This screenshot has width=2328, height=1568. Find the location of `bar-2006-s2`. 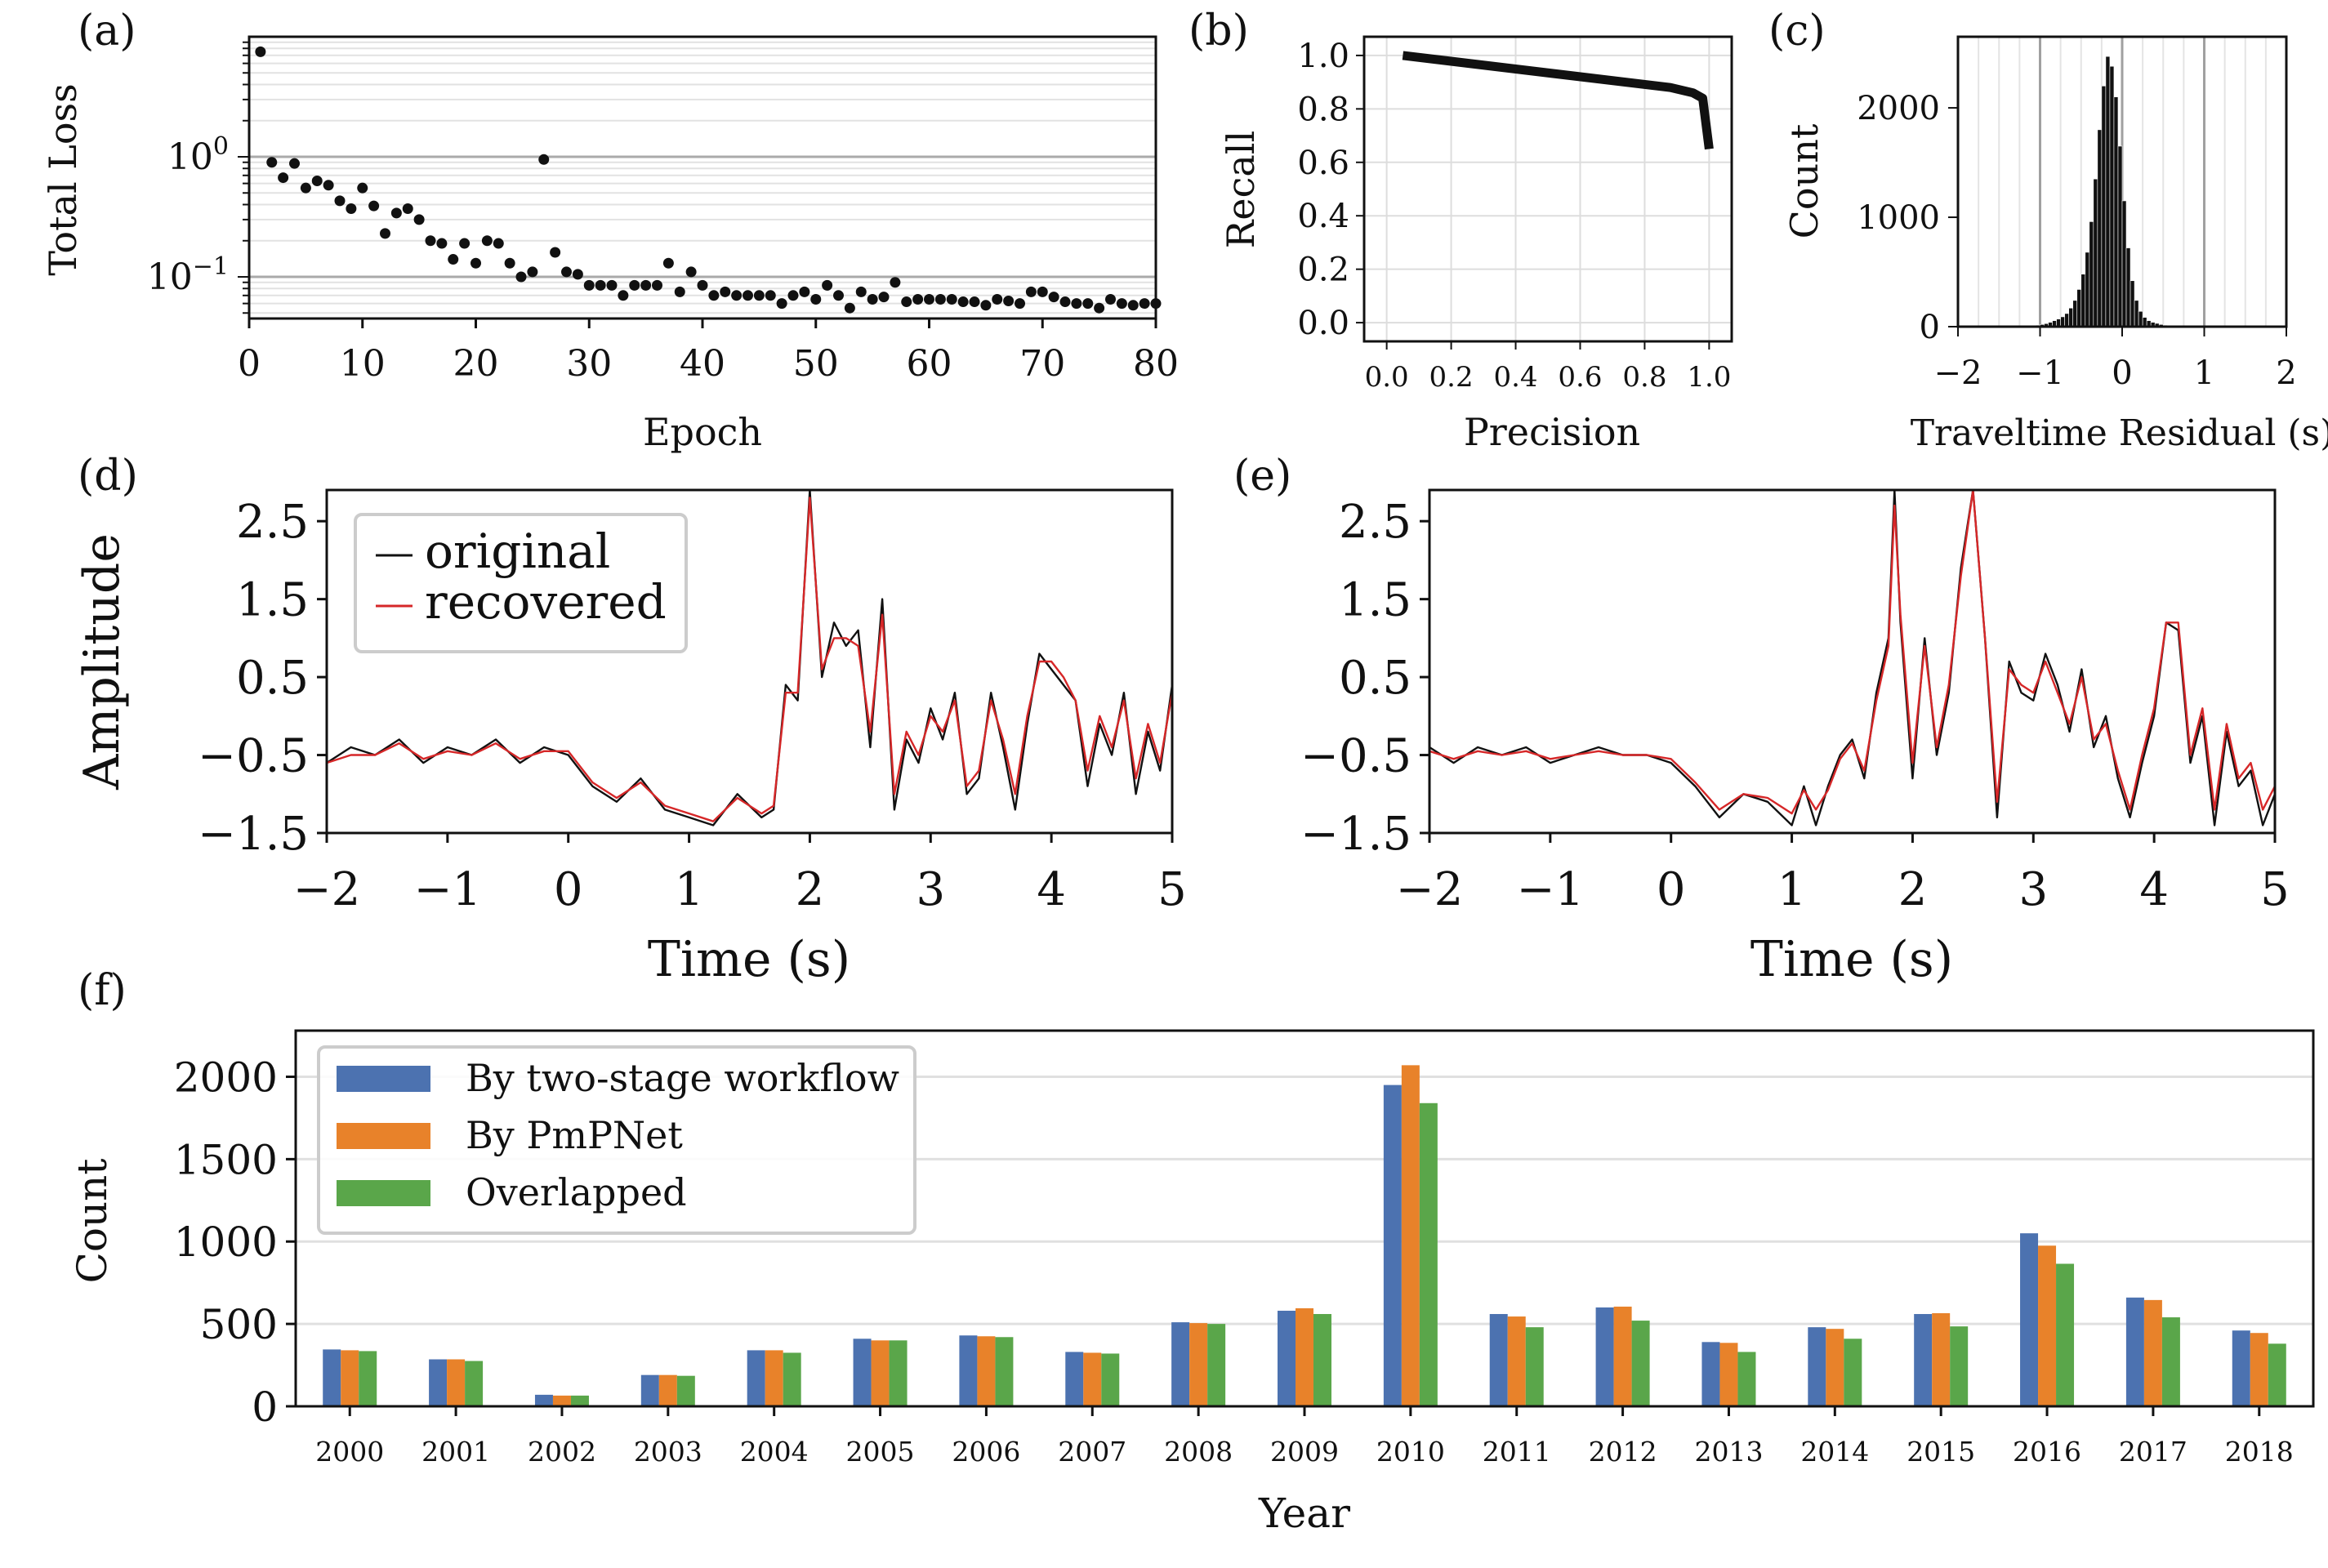

bar-2006-s2 is located at coordinates (1004, 1371).